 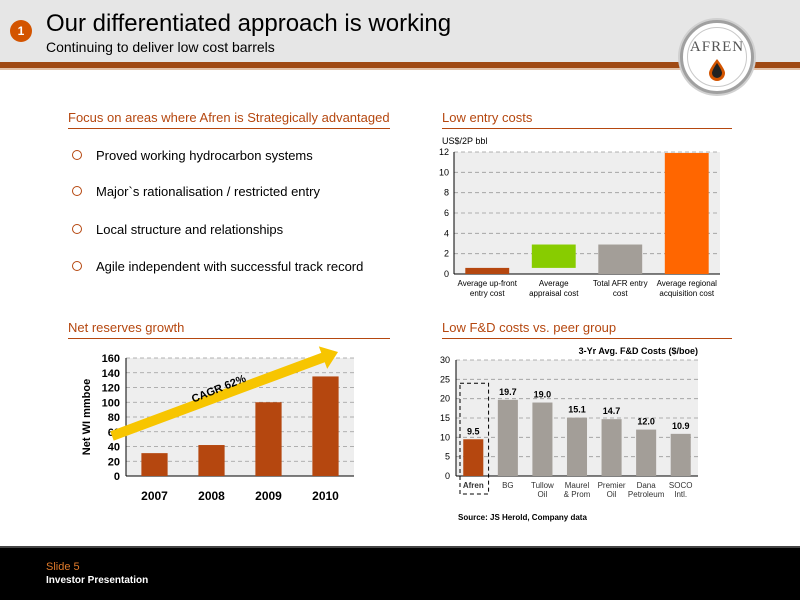 I want to click on header-bar, so click(x=400, y=31).